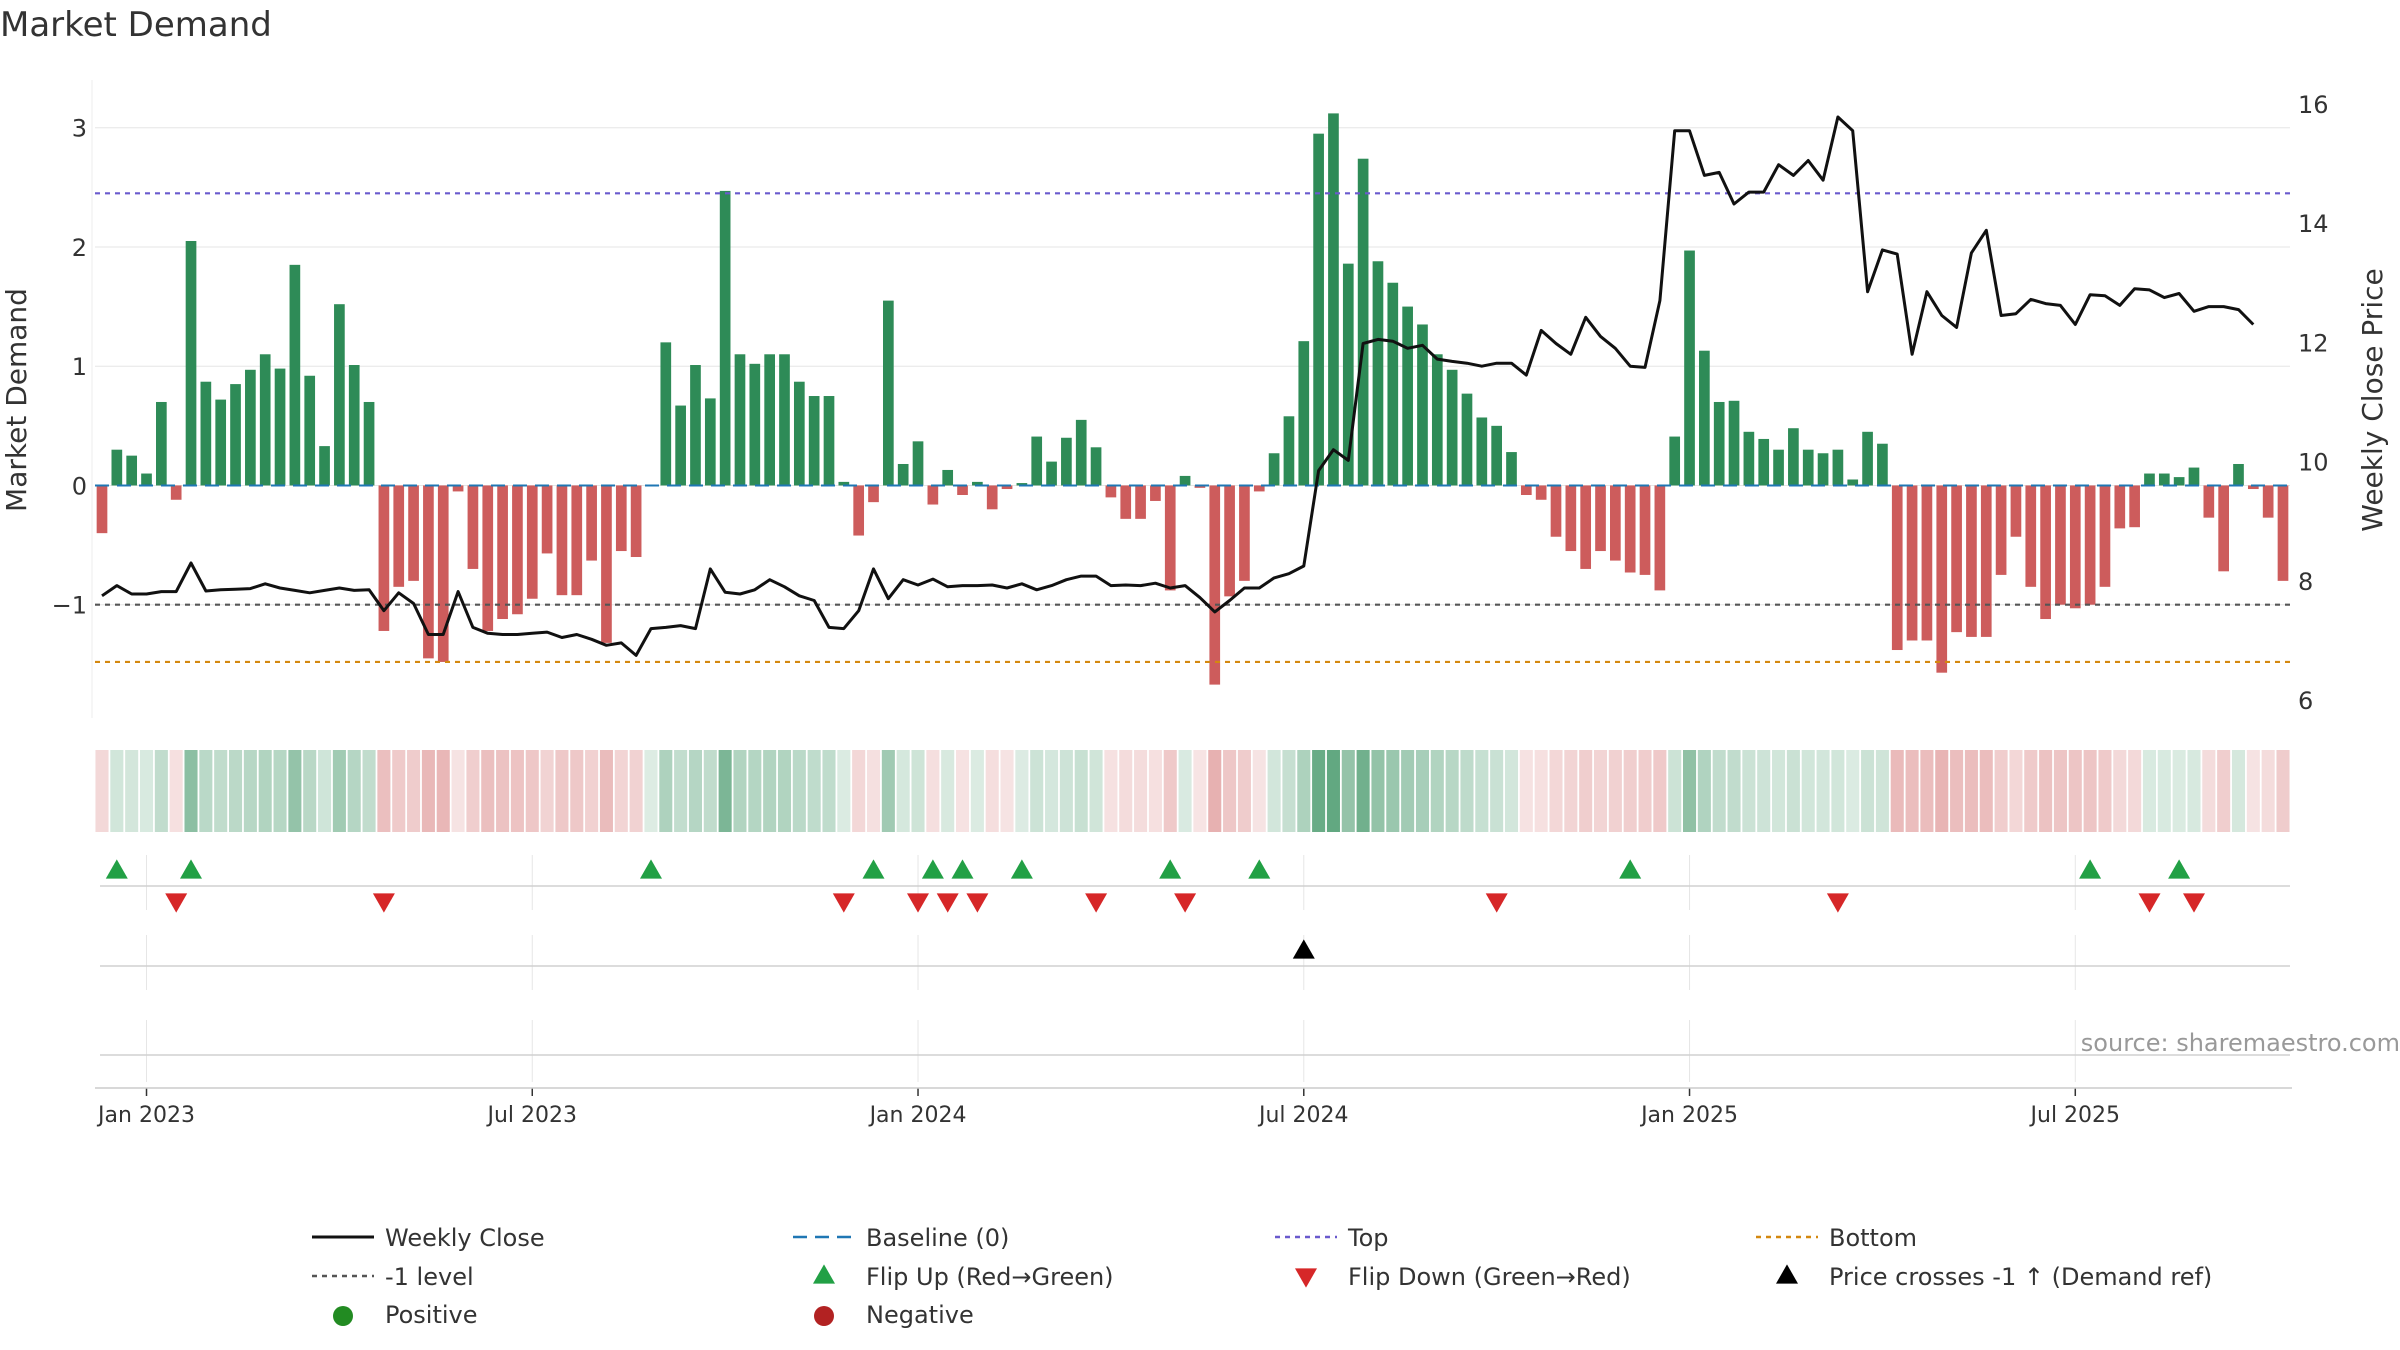 The height and width of the screenshot is (1350, 2400). What do you see at coordinates (1688, 1115) in the screenshot?
I see `x-tick-label: Jan 2025` at bounding box center [1688, 1115].